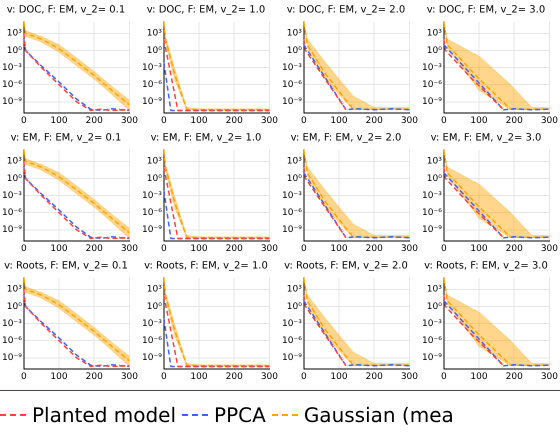 The image size is (560, 438). What do you see at coordinates (66, 266) in the screenshot?
I see `chart-title: v: Roots, F: EM, v_2= 0.1` at bounding box center [66, 266].